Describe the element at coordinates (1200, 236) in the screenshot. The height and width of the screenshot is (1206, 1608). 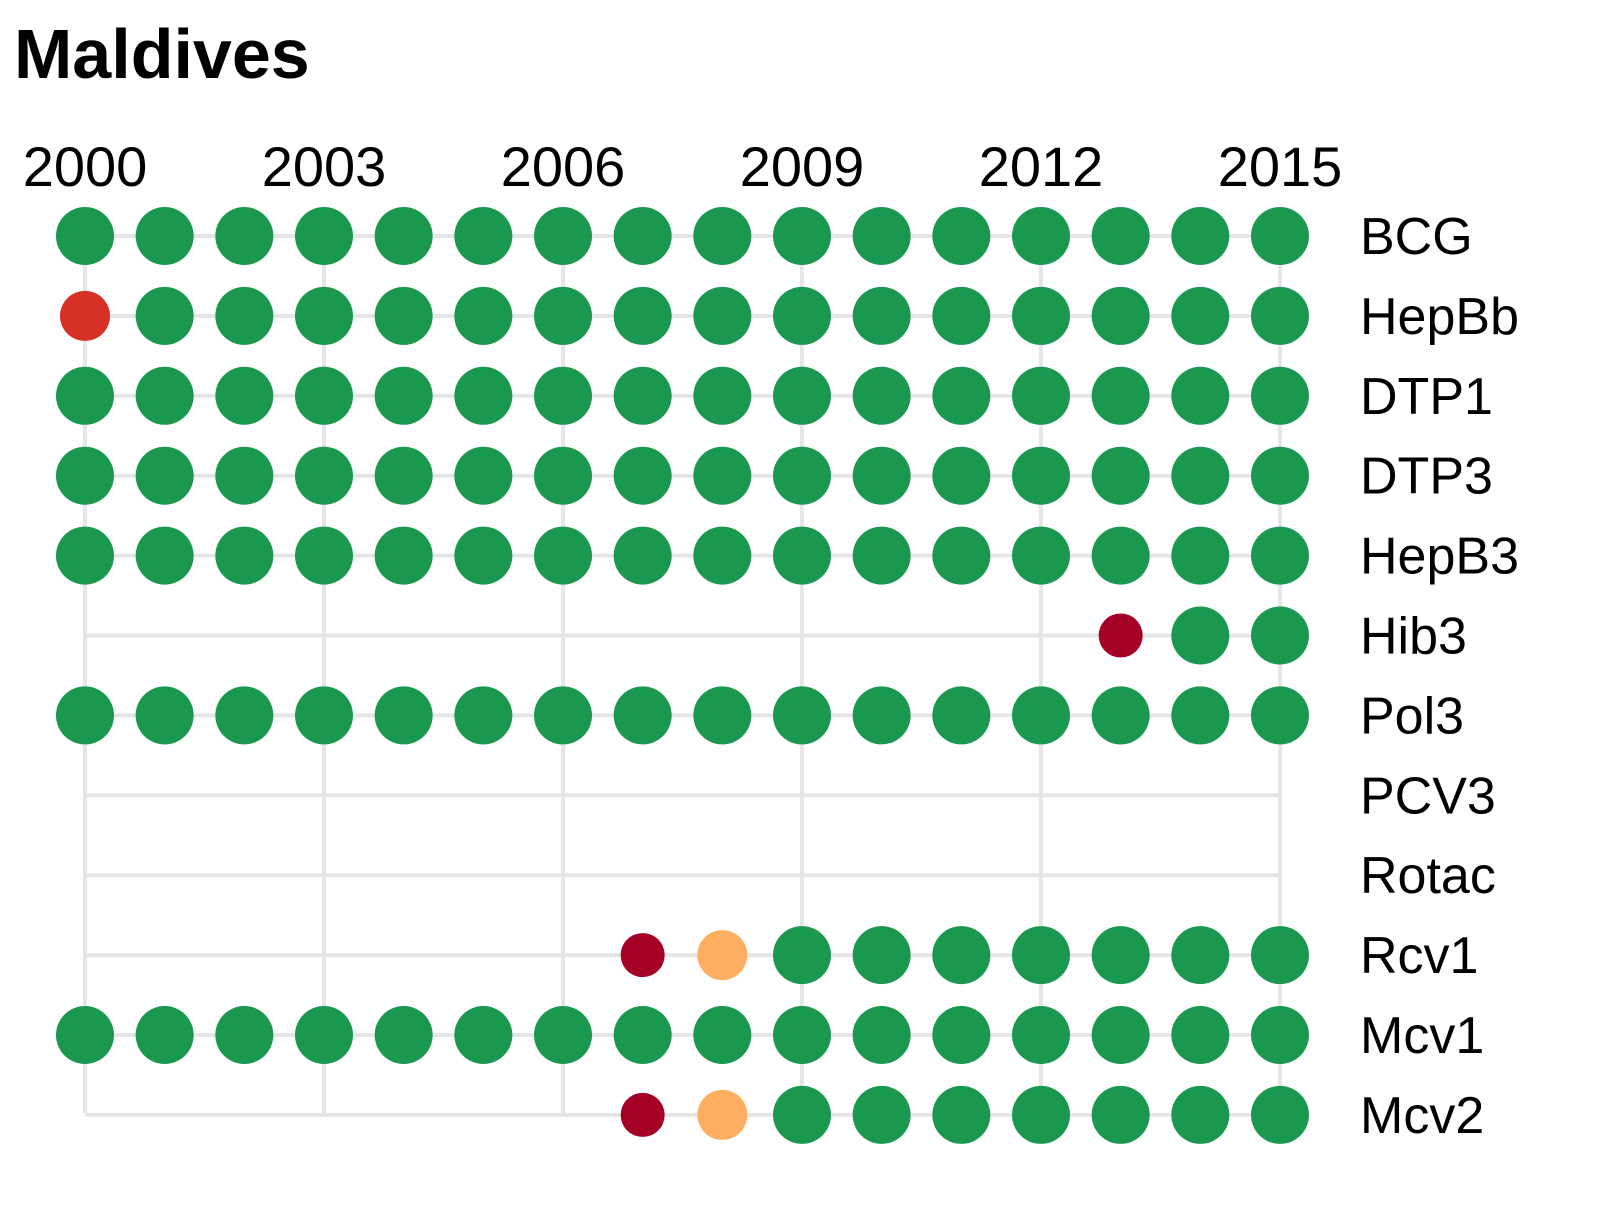
I see `point-bcg-2014` at that location.